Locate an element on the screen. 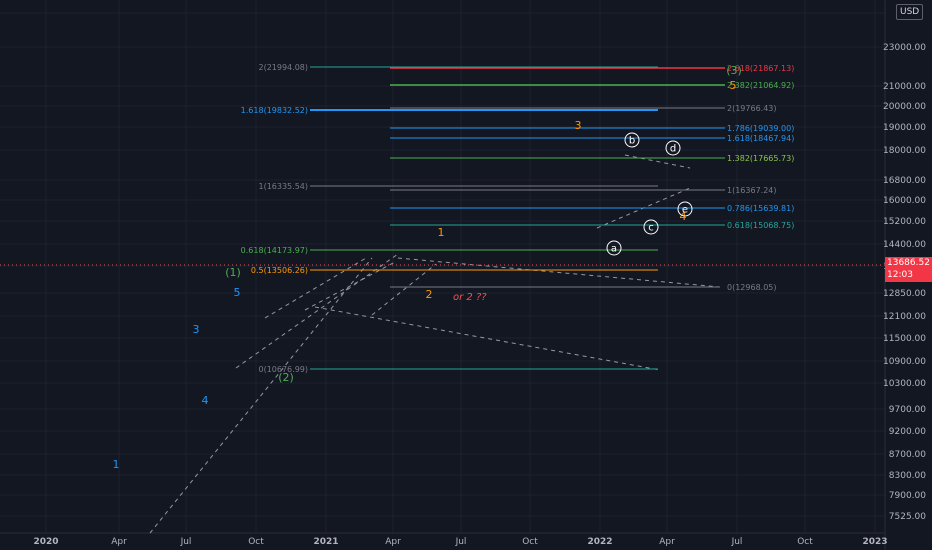  y-tick-label: 7525.00 is located at coordinates (907, 517).